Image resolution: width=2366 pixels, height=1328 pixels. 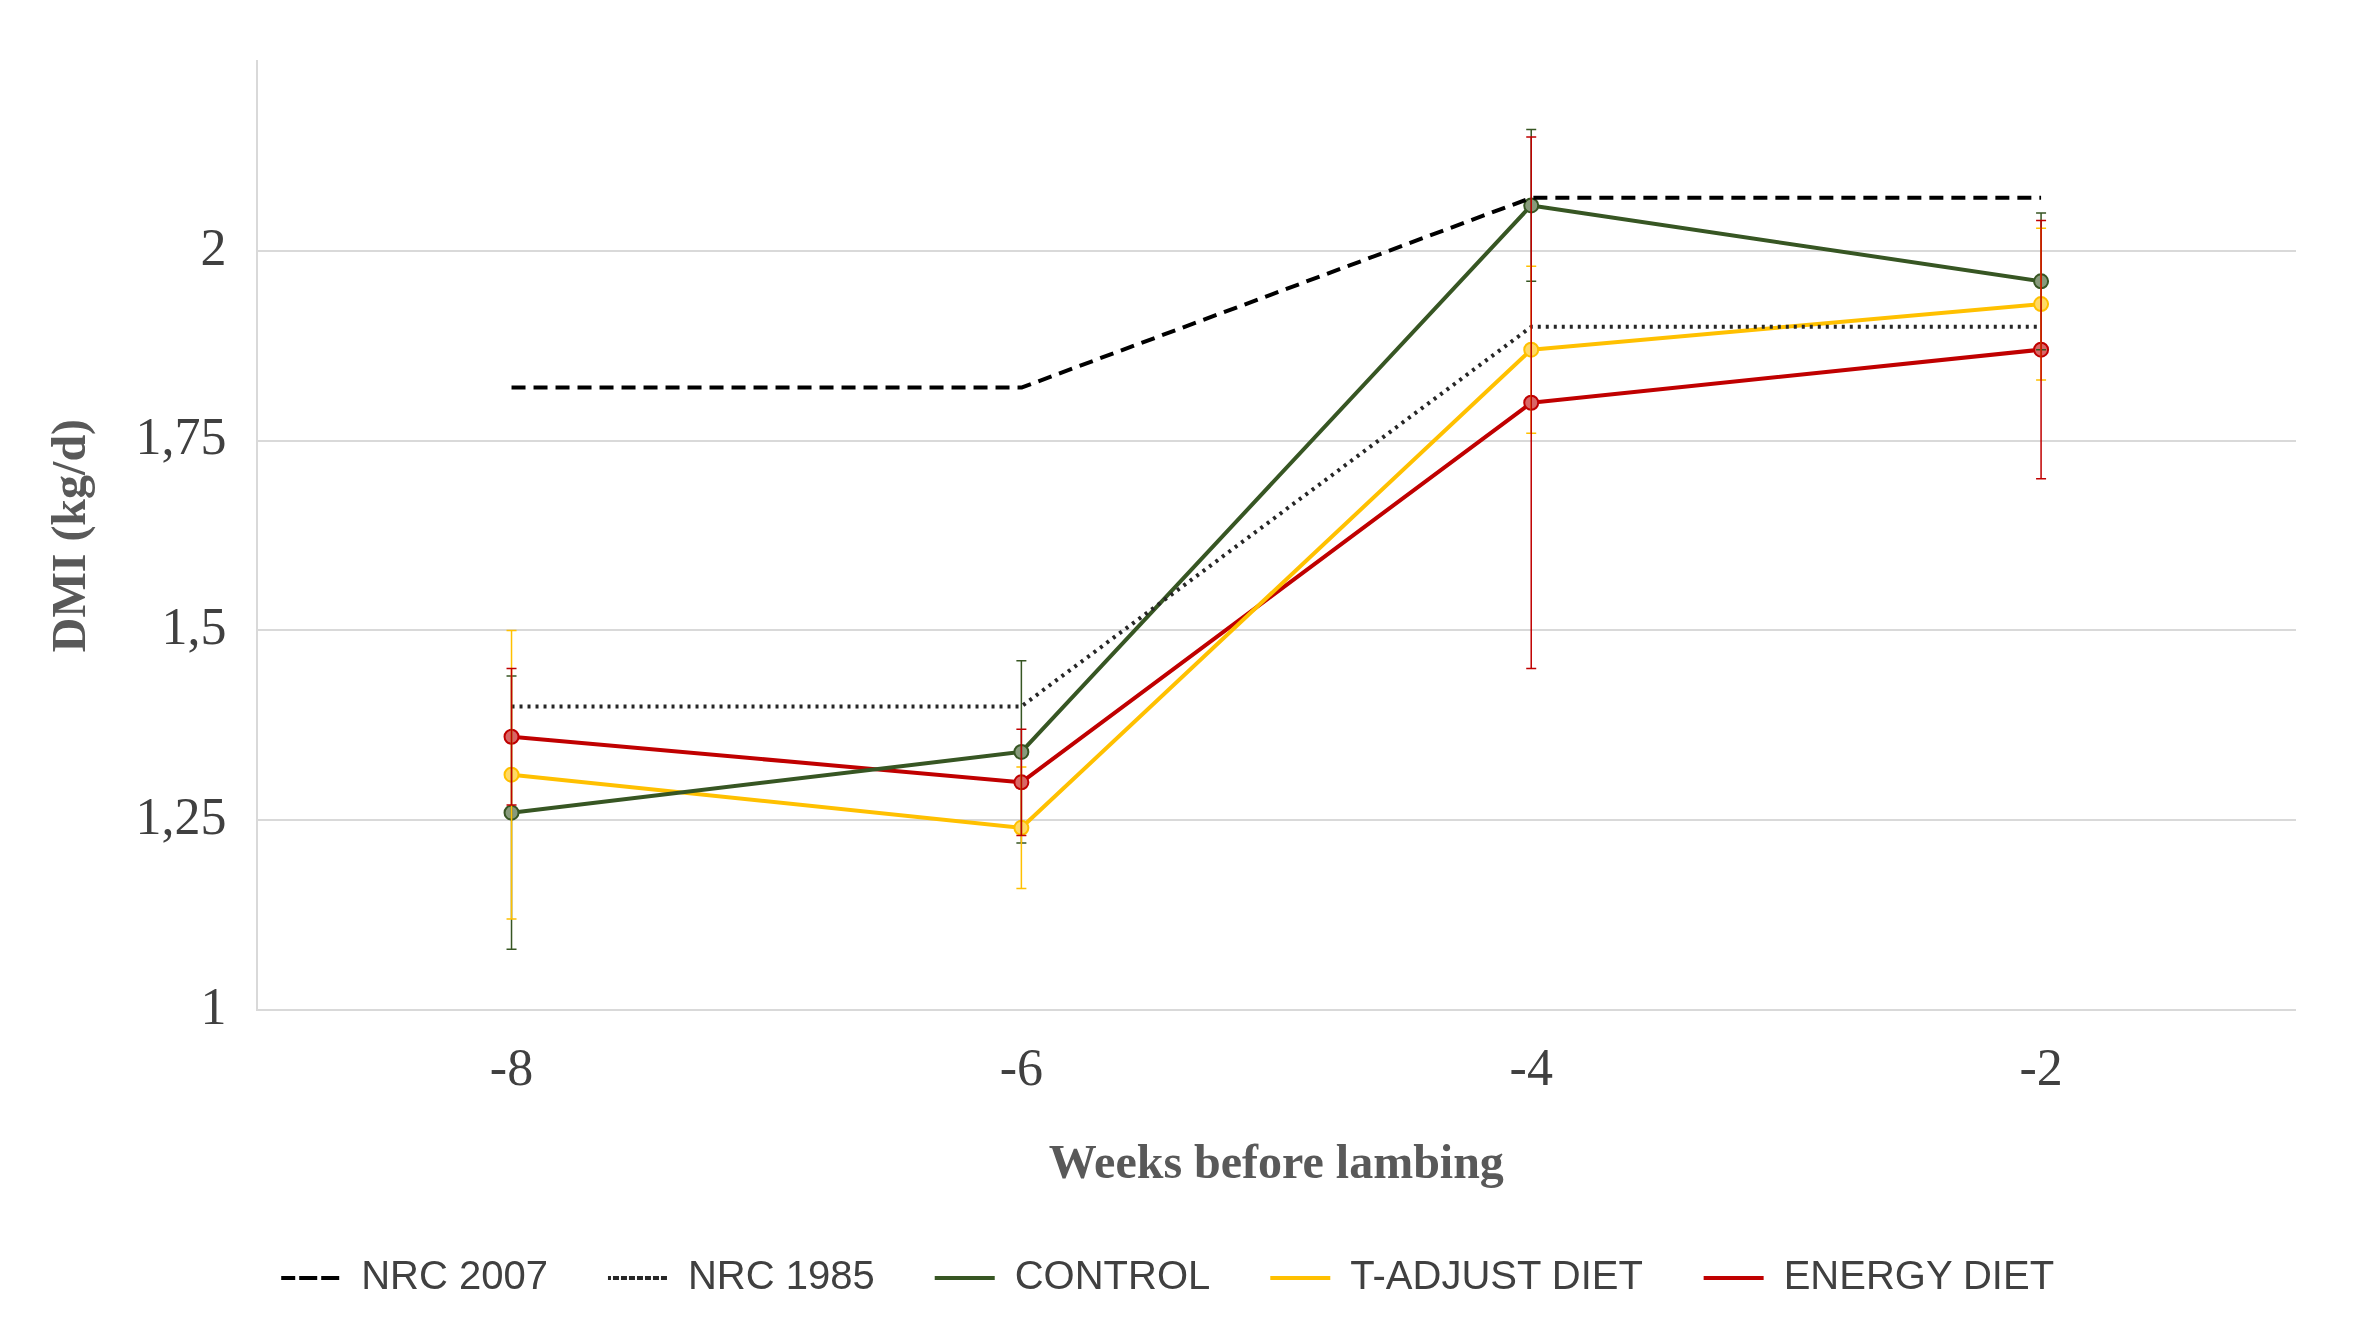 What do you see at coordinates (1276, 1161) in the screenshot?
I see `x-axis-title: Weeks before lambing` at bounding box center [1276, 1161].